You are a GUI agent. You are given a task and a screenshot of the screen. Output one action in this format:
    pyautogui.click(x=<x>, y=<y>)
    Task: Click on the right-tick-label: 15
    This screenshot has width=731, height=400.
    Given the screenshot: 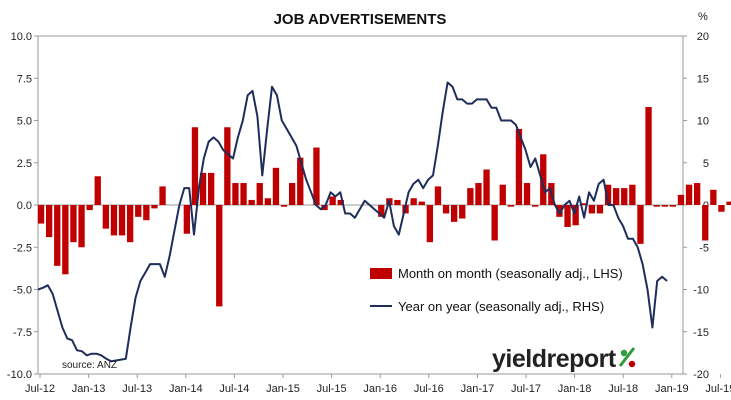 What is the action you would take?
    pyautogui.click(x=703, y=79)
    